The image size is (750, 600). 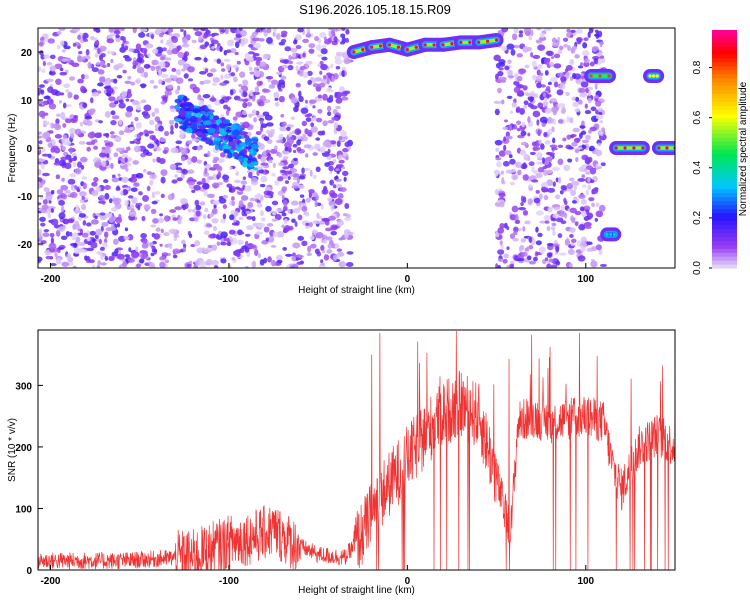 What do you see at coordinates (408, 581) in the screenshot?
I see `snr-xtick-label: 0` at bounding box center [408, 581].